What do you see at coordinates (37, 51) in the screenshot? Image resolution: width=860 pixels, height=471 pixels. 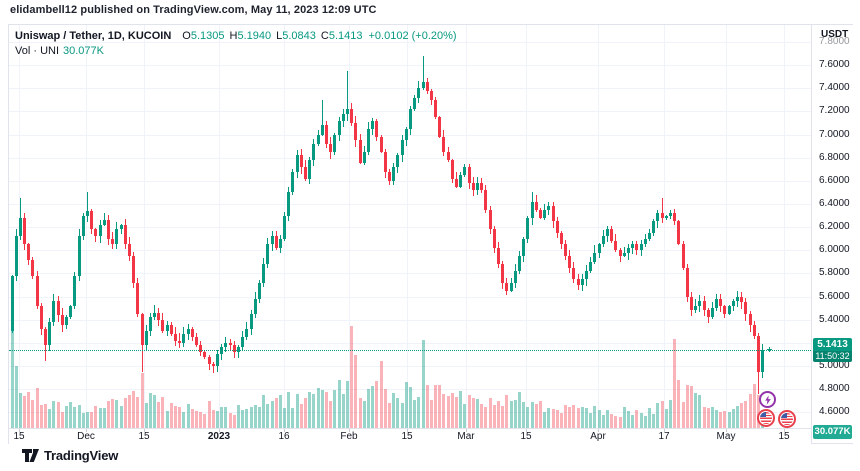 I see `volume-label: Vol · UNI` at bounding box center [37, 51].